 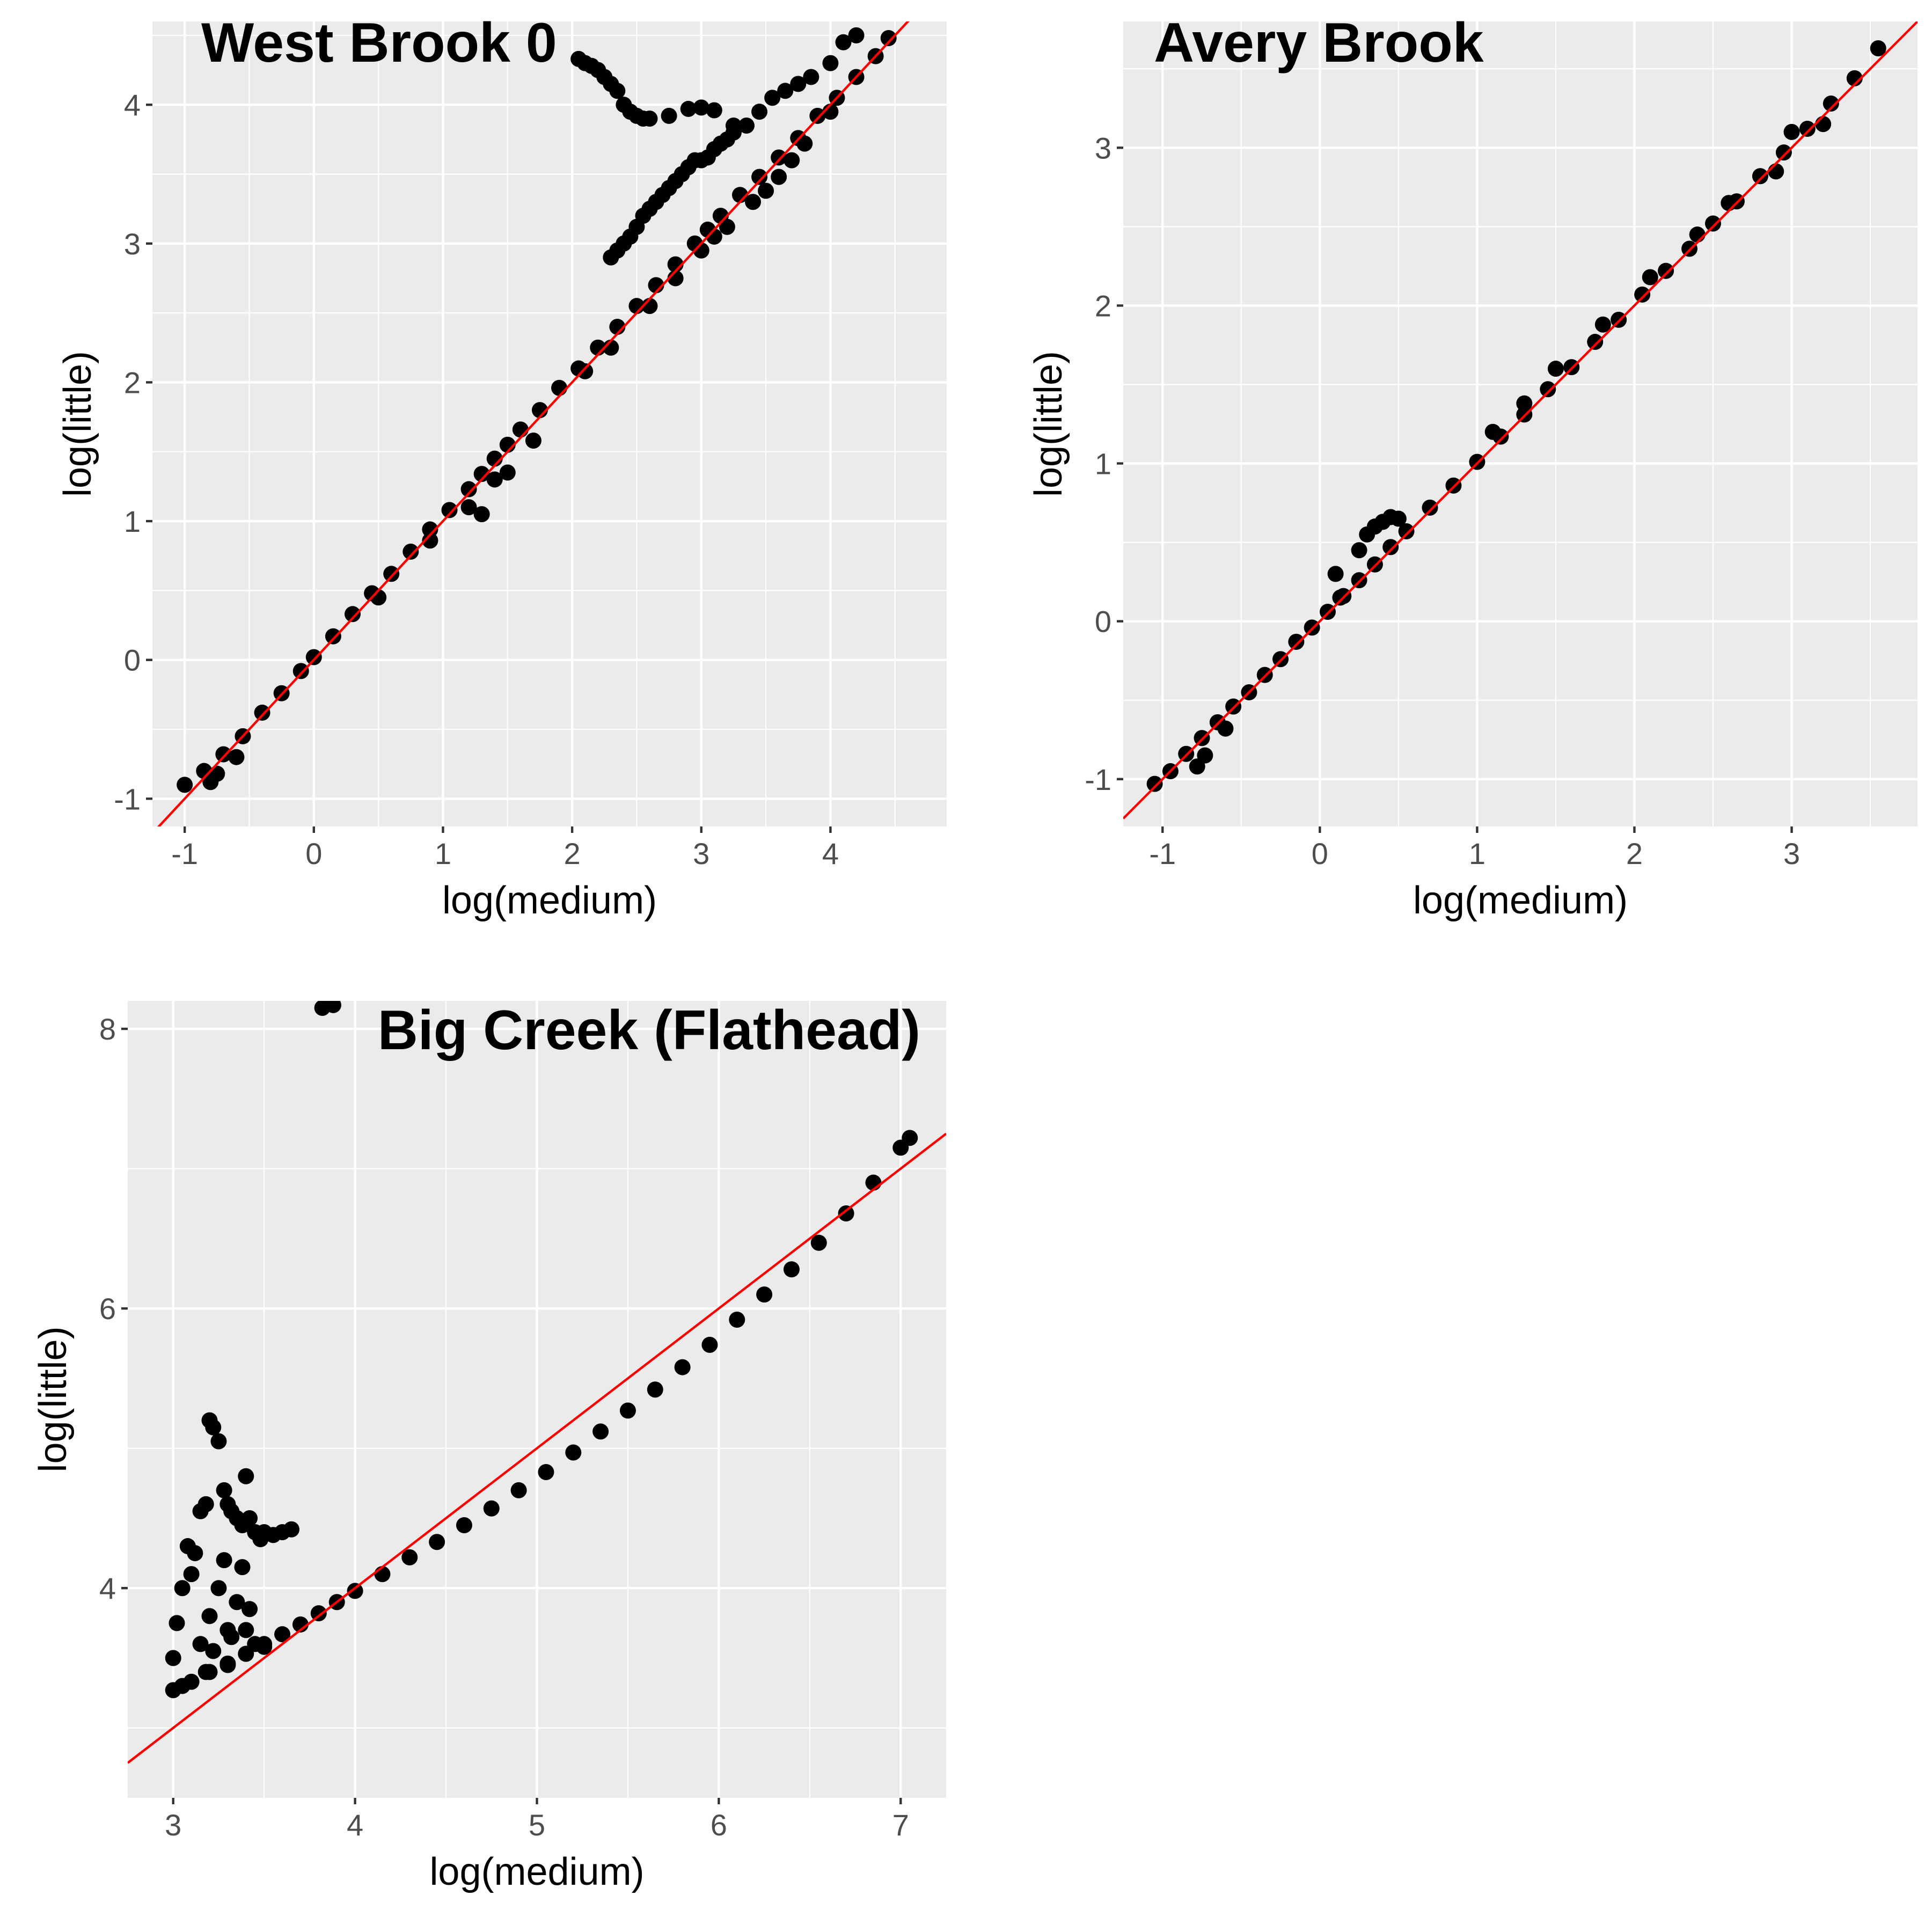 What do you see at coordinates (1103, 148) in the screenshot?
I see `y-tick-label: 3` at bounding box center [1103, 148].